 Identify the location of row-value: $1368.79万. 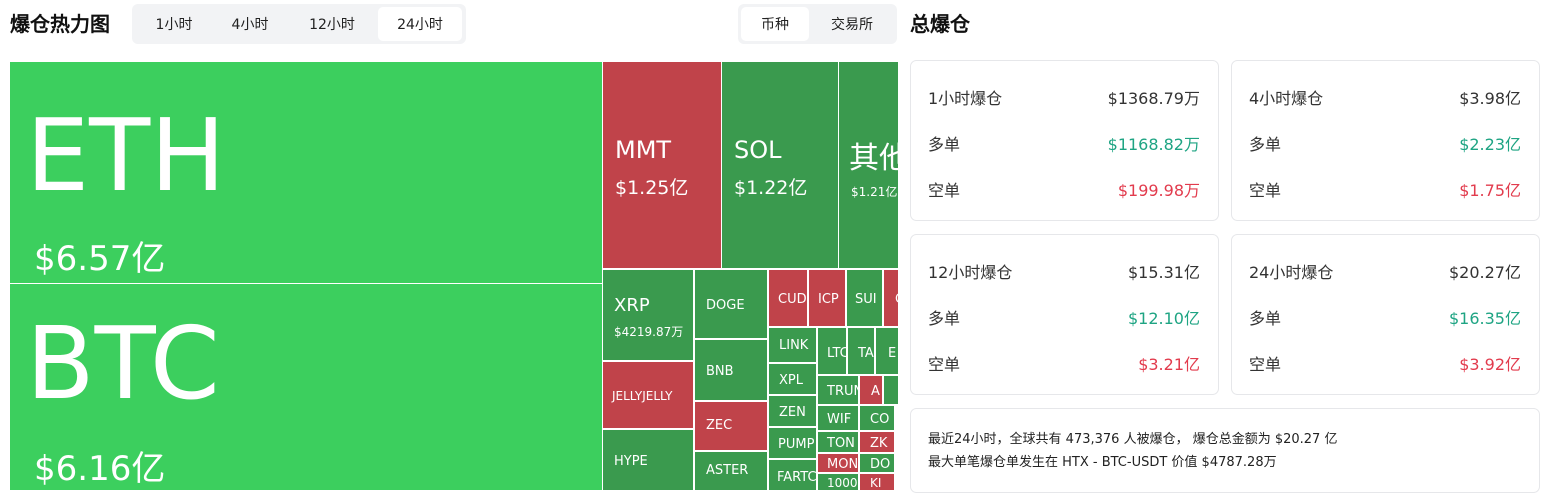
(1154, 98).